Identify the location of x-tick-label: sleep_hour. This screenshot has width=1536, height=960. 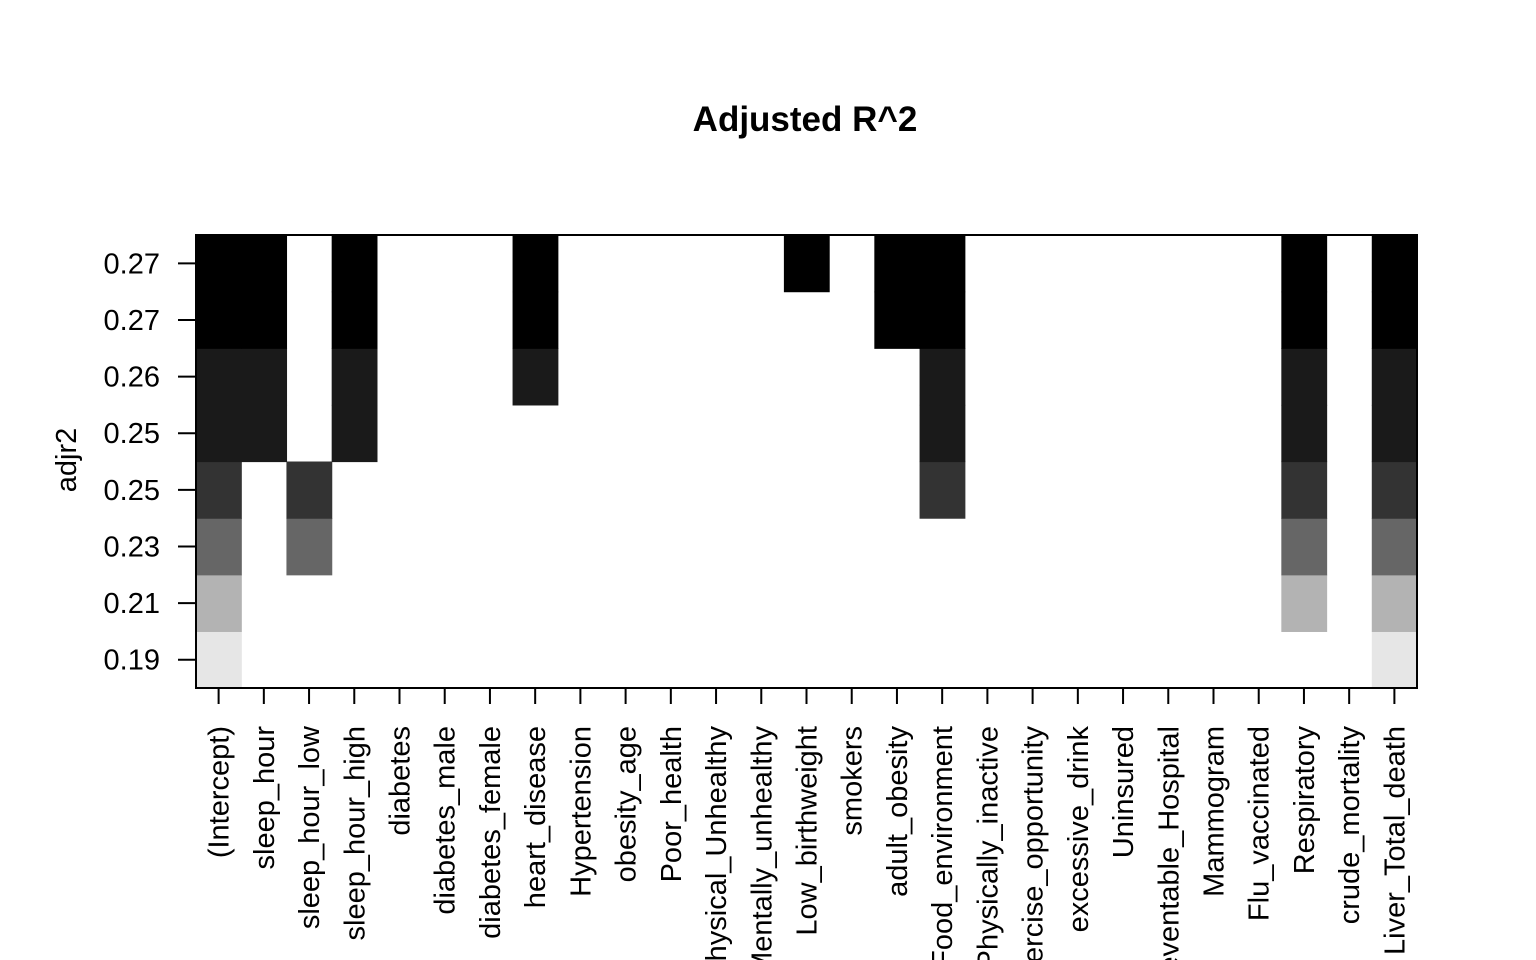
(265, 798).